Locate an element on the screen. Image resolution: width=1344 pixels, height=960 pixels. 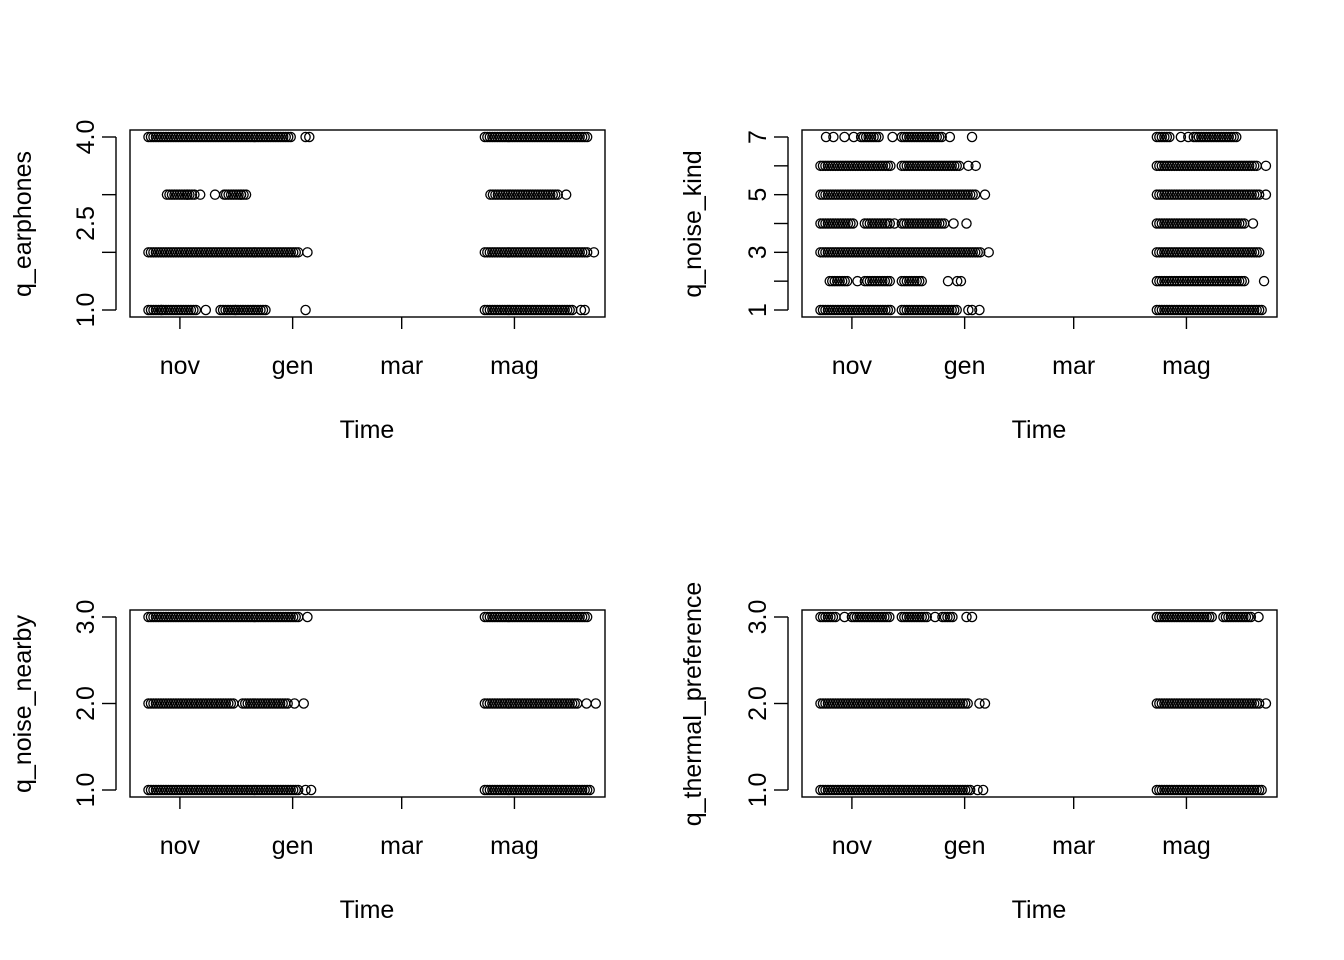
y-tick-label: 4.0 is located at coordinates (86, 137).